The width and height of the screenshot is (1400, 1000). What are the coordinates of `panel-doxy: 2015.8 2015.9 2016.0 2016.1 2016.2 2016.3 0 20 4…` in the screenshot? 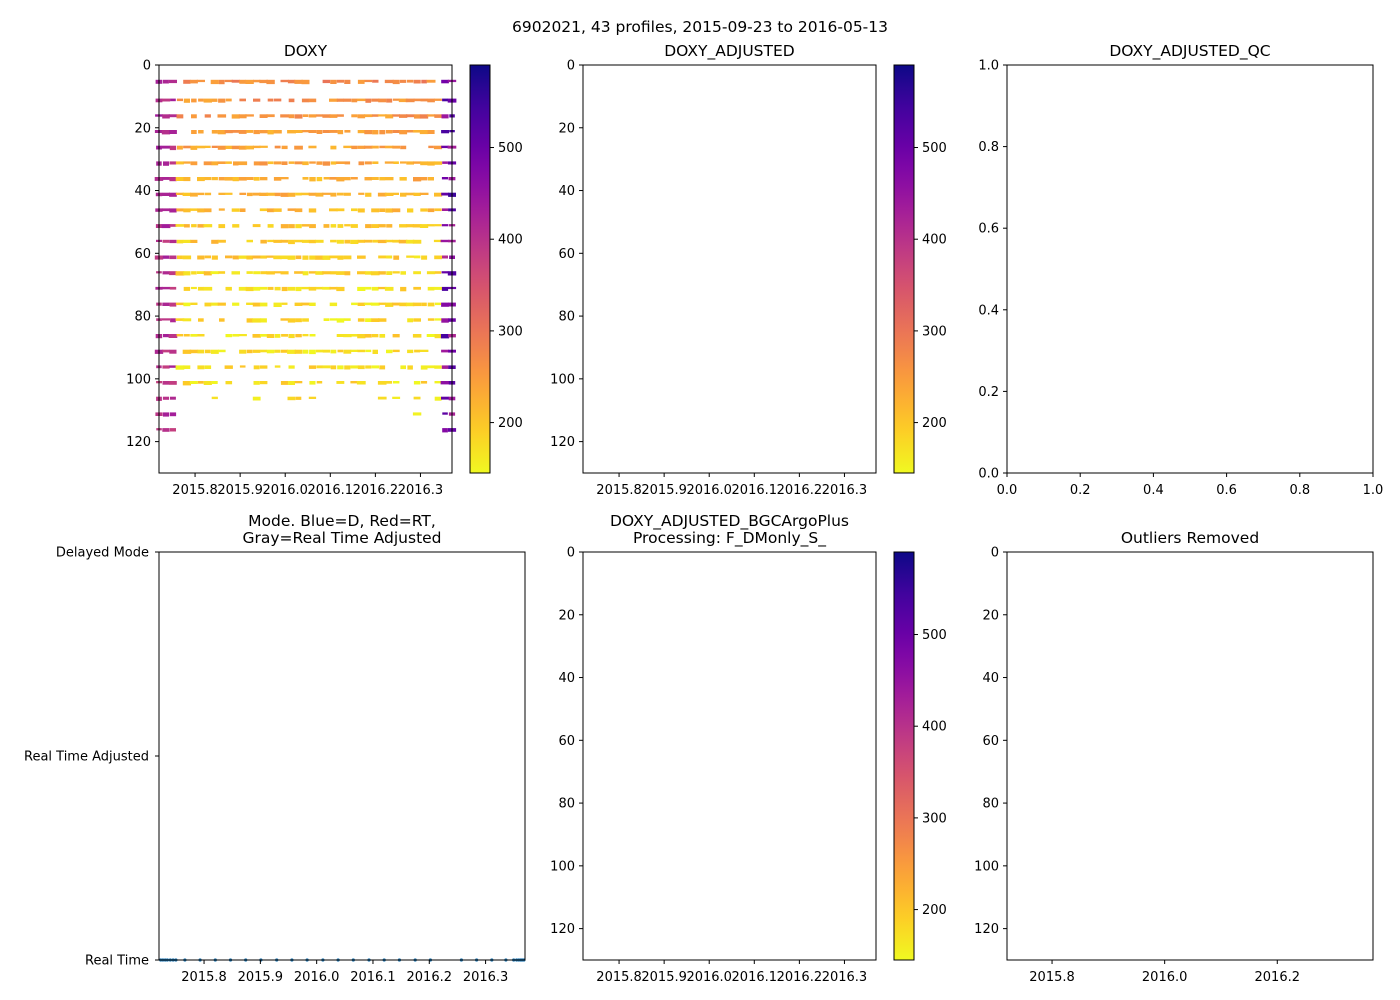 It's located at (324, 270).